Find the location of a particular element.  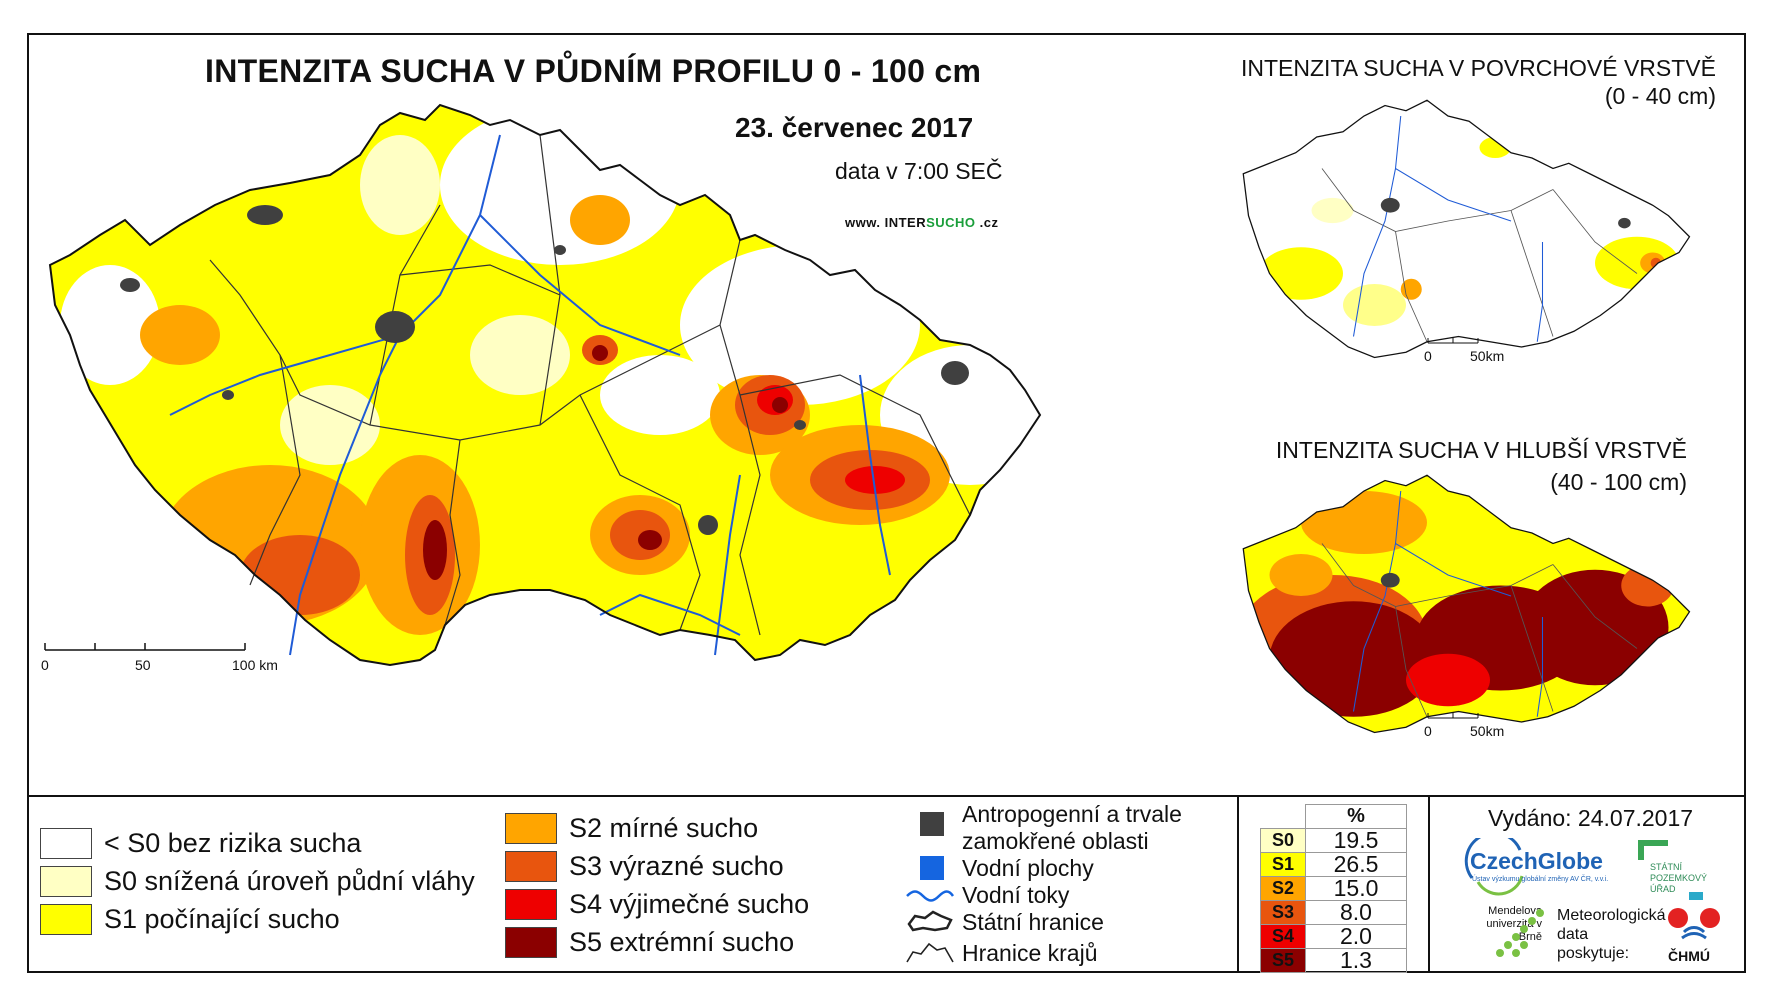

chmu-logo-icon is located at coordinates (1694, 916).